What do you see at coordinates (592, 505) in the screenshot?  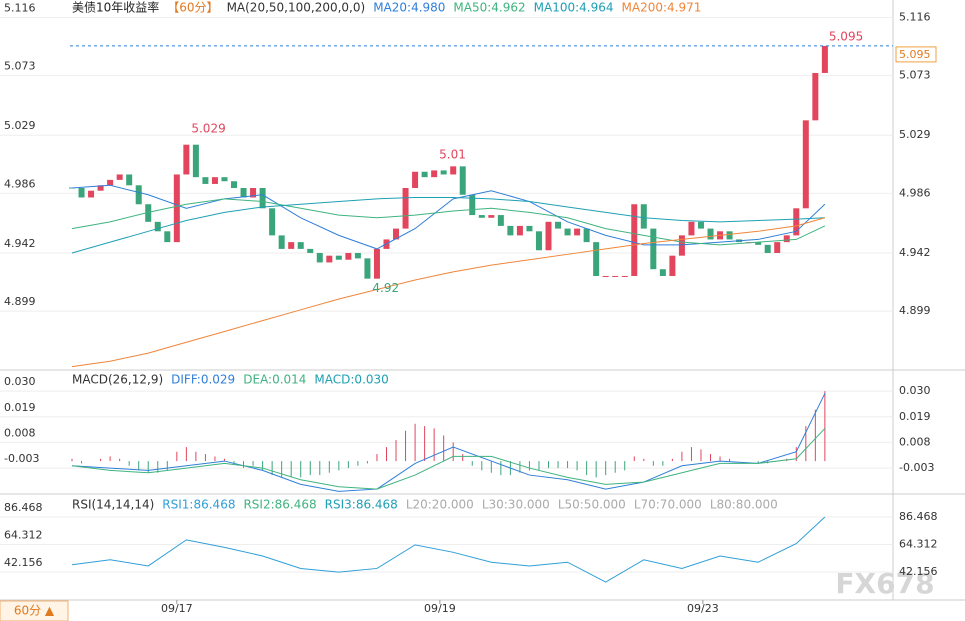 I see `legend-entry: L50:50.000` at bounding box center [592, 505].